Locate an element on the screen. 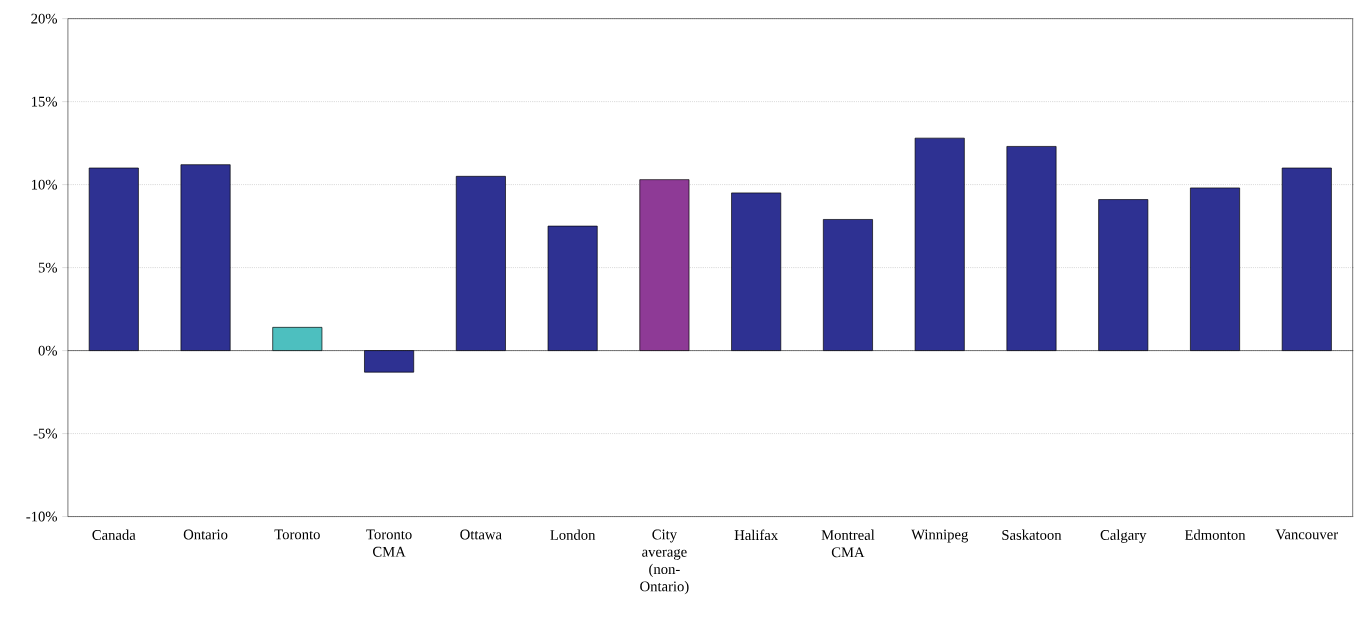 Image resolution: width=1354 pixels, height=634 pixels. y-tick-label: -10% is located at coordinates (42, 516).